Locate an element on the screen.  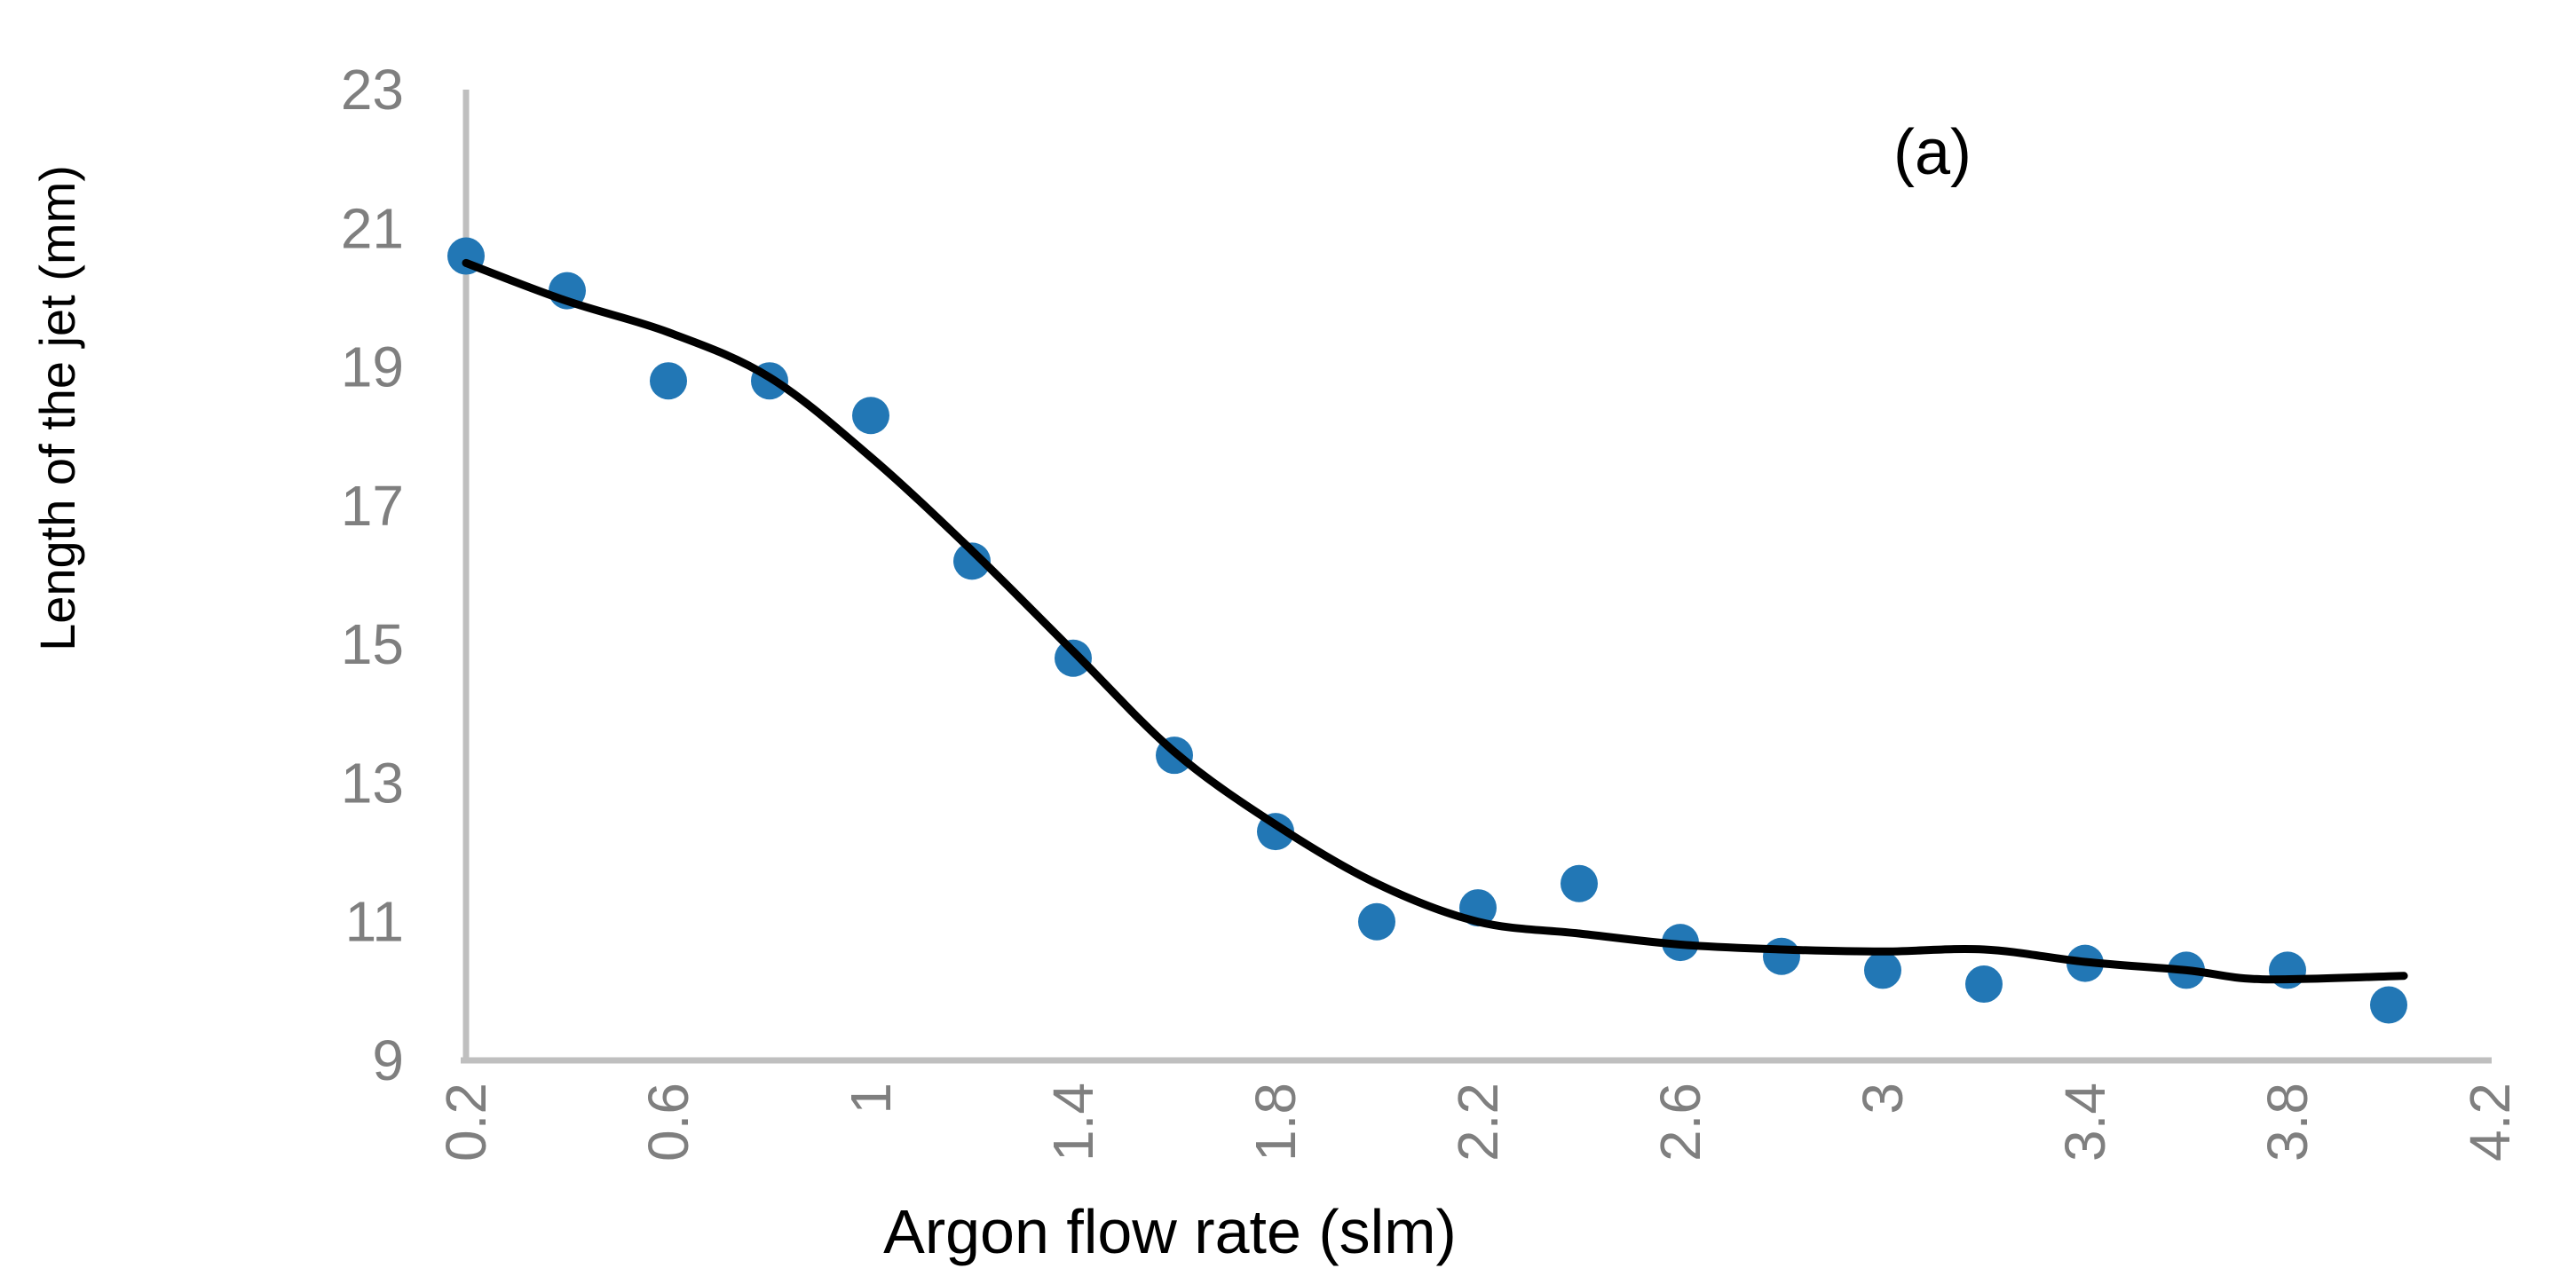
x-tick-label: 1.4 is located at coordinates (1073, 1122).